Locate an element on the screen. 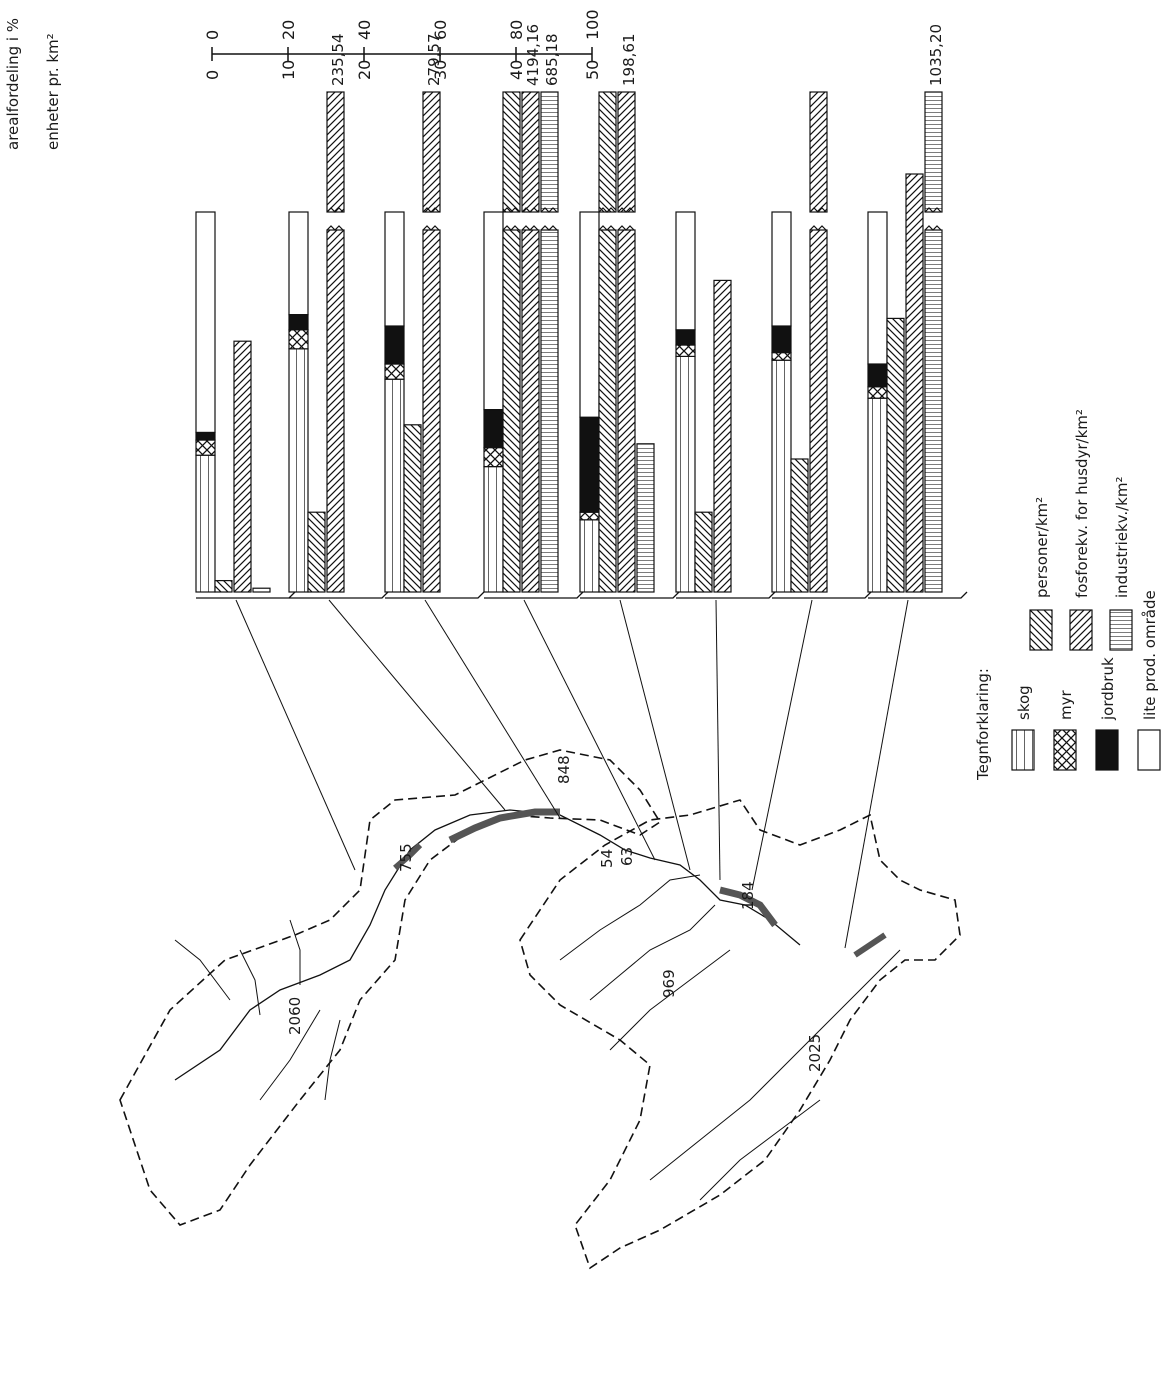 The image size is (1168, 1379). legend-label-lite: lite prod. område is located at coordinates (1150, 655).